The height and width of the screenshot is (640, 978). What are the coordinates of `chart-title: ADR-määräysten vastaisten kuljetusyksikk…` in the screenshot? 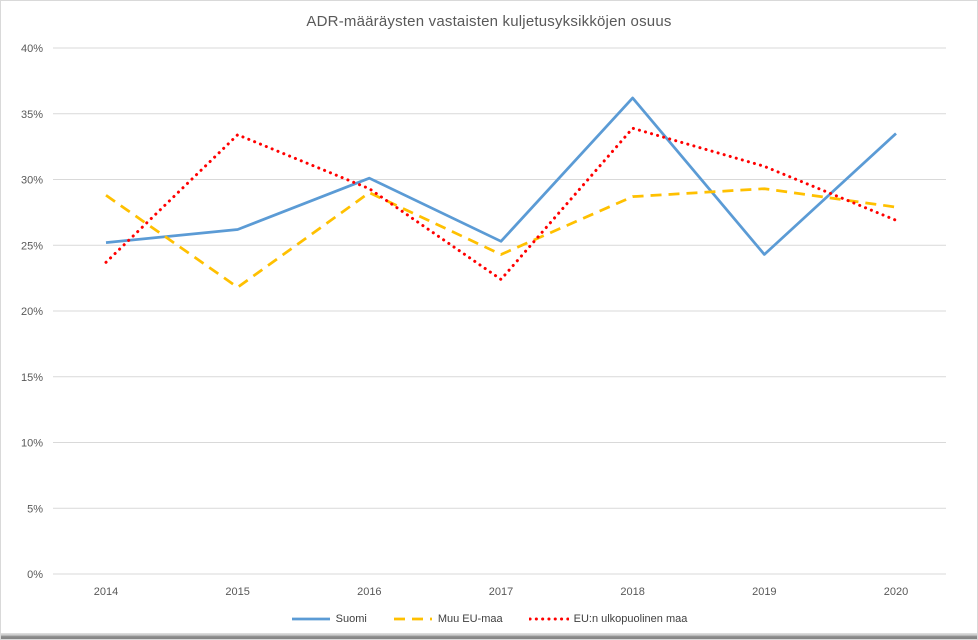 It's located at (489, 21).